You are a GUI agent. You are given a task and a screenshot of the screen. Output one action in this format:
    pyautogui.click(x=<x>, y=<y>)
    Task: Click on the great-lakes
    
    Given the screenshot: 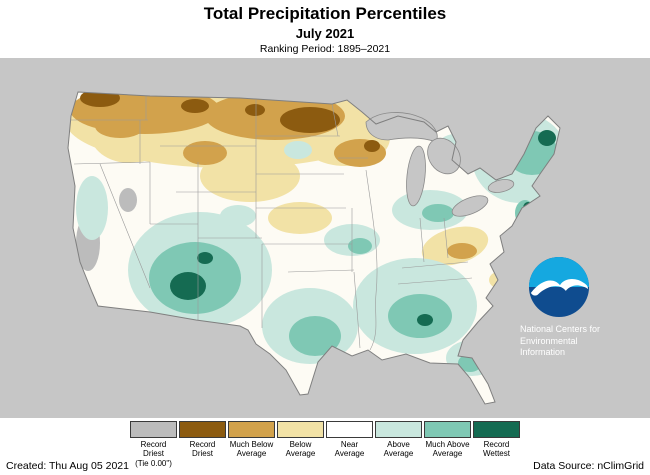 What is the action you would take?
    pyautogui.click(x=440, y=164)
    